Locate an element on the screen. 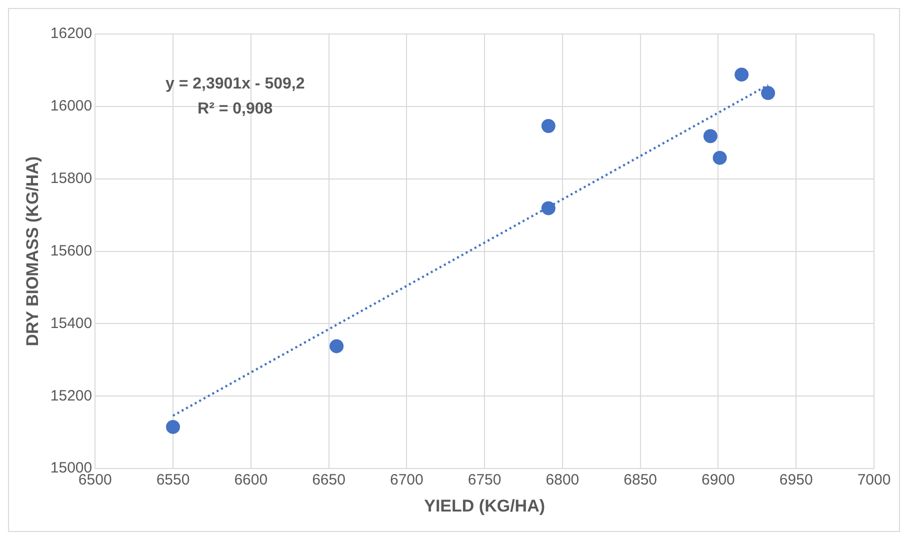  y-tick-label: 16000 is located at coordinates (71, 106).